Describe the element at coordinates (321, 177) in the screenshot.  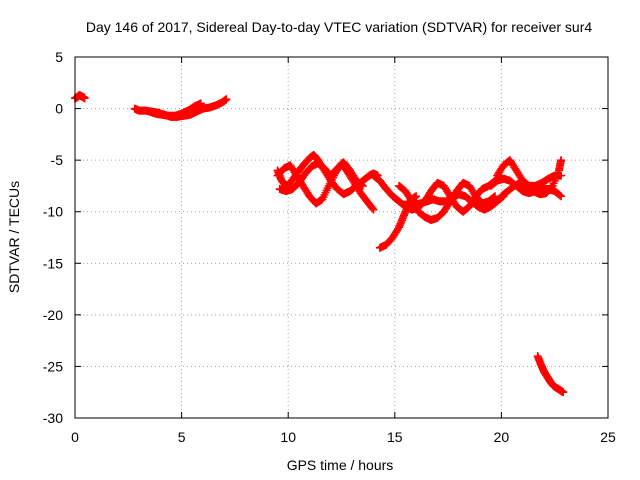
I see `series-seg6` at that location.